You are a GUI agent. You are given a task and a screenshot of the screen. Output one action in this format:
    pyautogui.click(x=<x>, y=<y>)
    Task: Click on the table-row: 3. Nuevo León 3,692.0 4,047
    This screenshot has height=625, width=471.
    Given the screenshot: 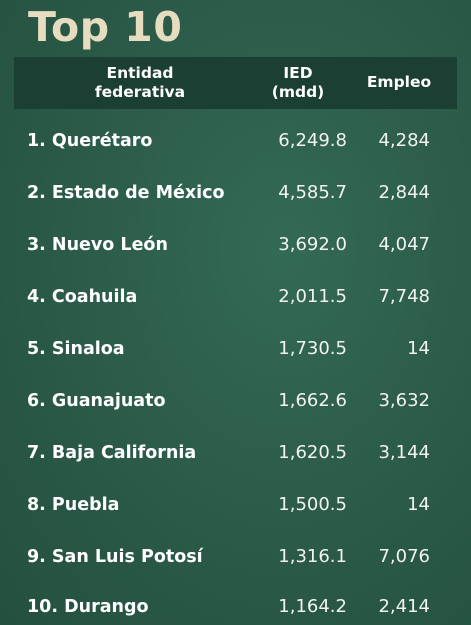 What is the action you would take?
    pyautogui.click(x=235, y=245)
    